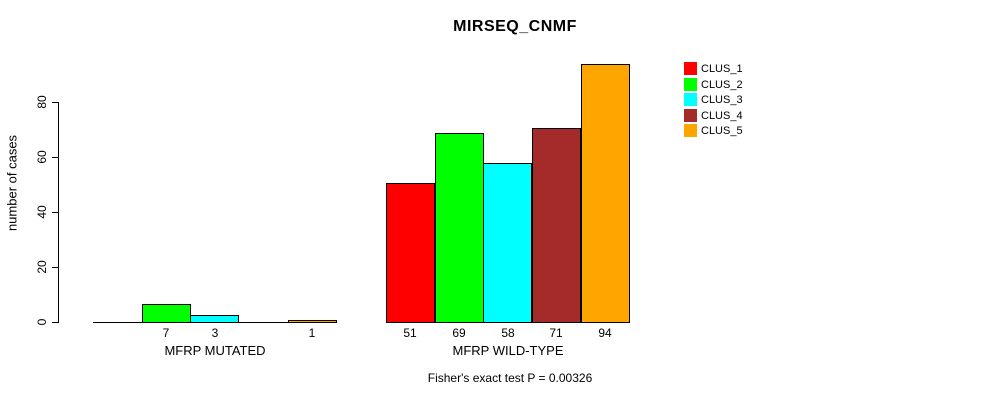  Describe the element at coordinates (605, 333) in the screenshot. I see `bar-value-label: 94` at that location.